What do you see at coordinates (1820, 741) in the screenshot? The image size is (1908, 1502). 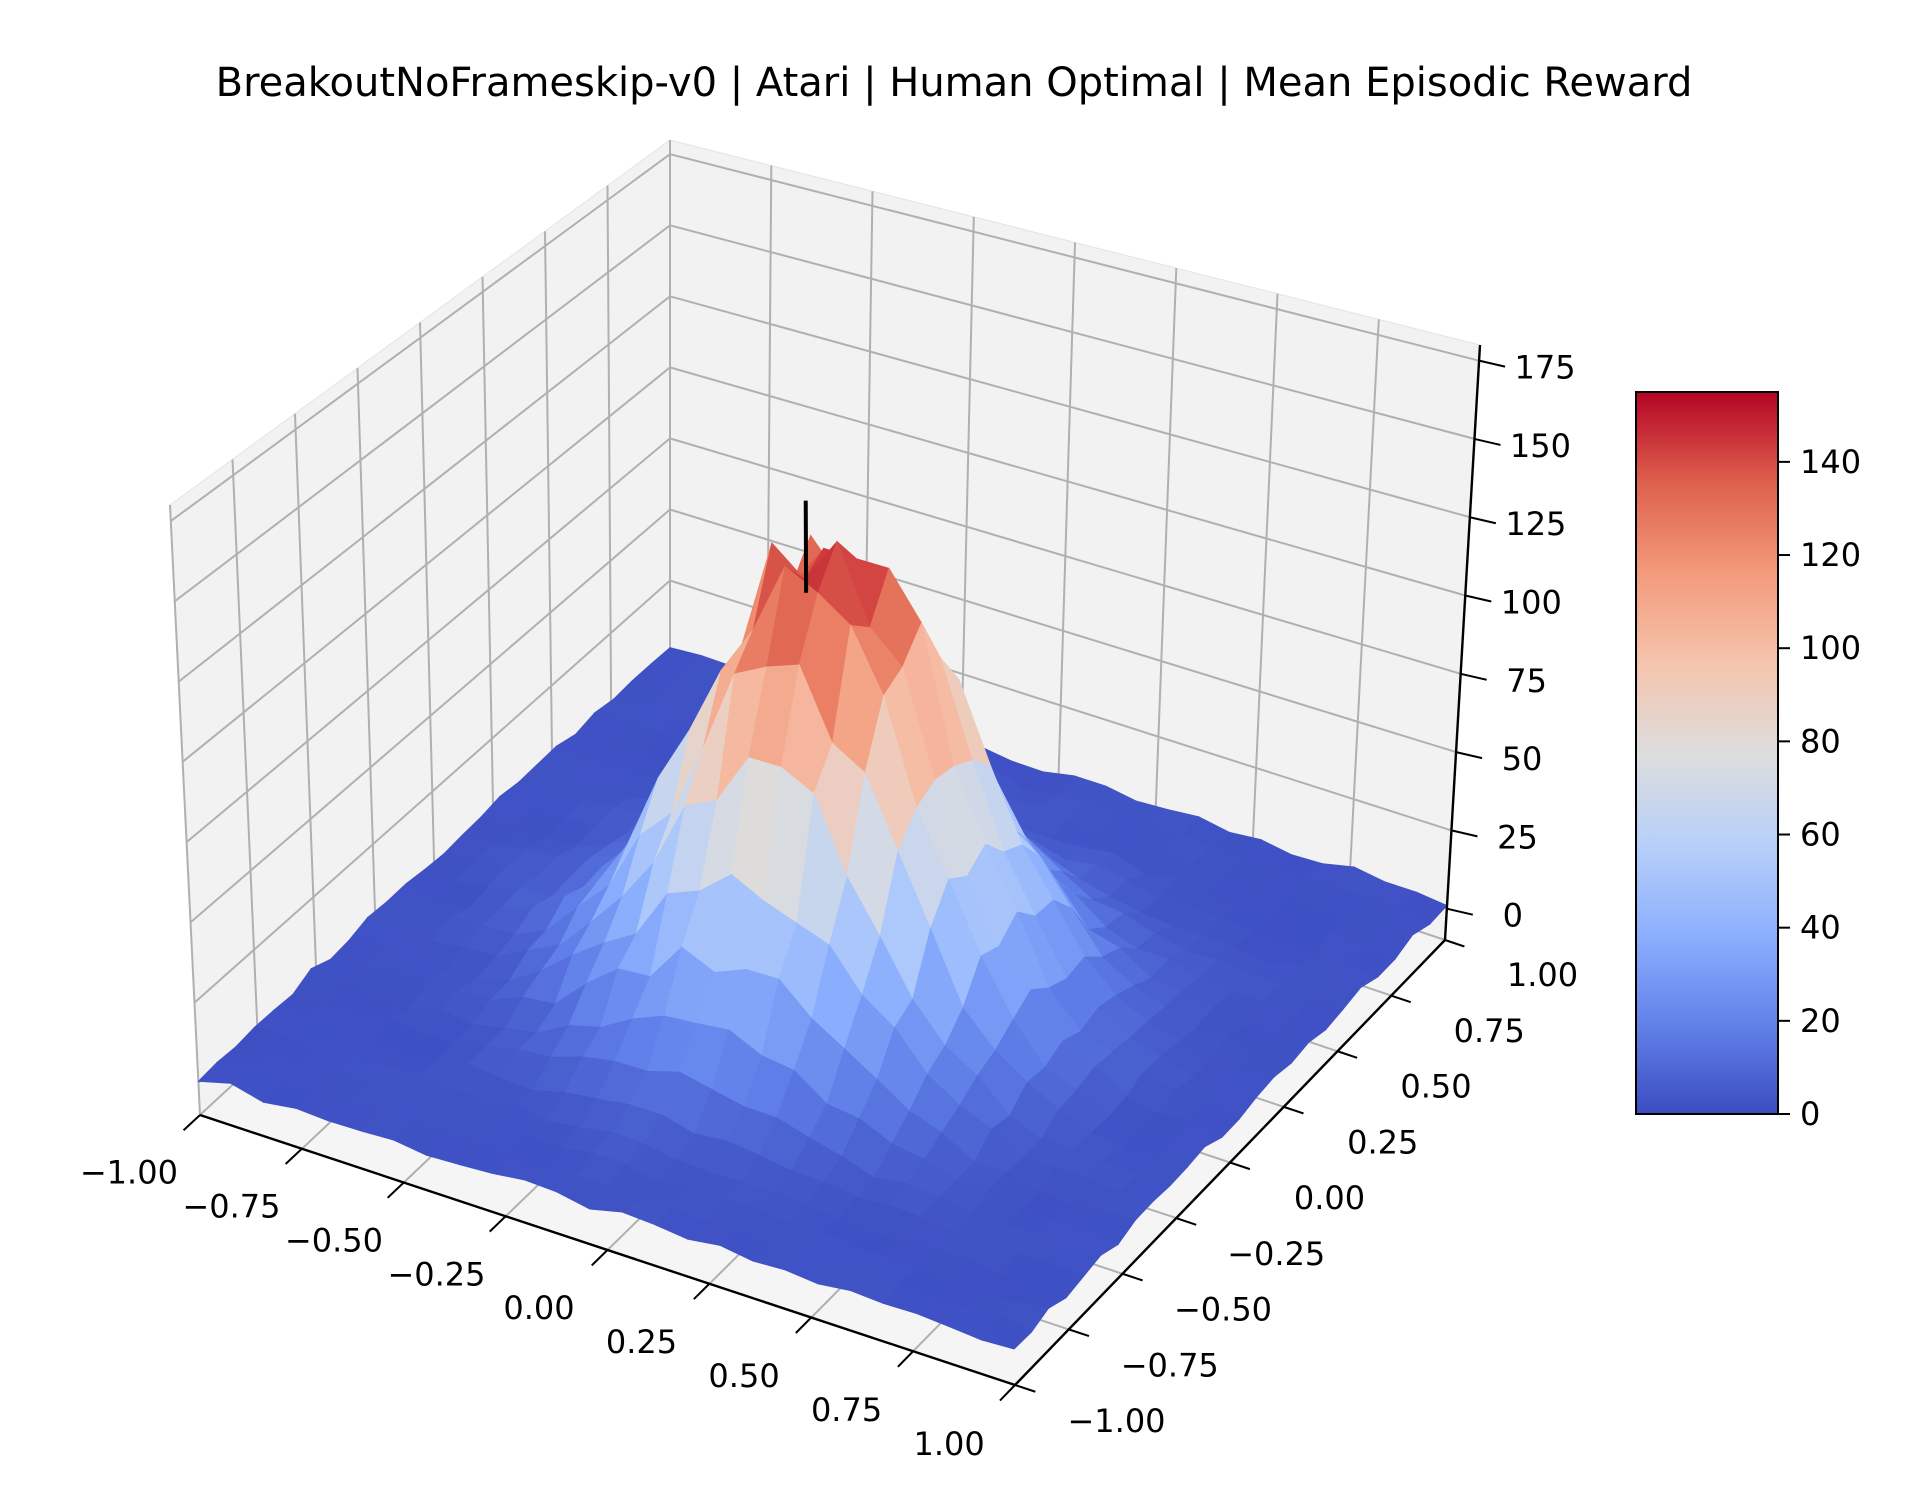 I see `colorbar-tick-label: 80` at bounding box center [1820, 741].